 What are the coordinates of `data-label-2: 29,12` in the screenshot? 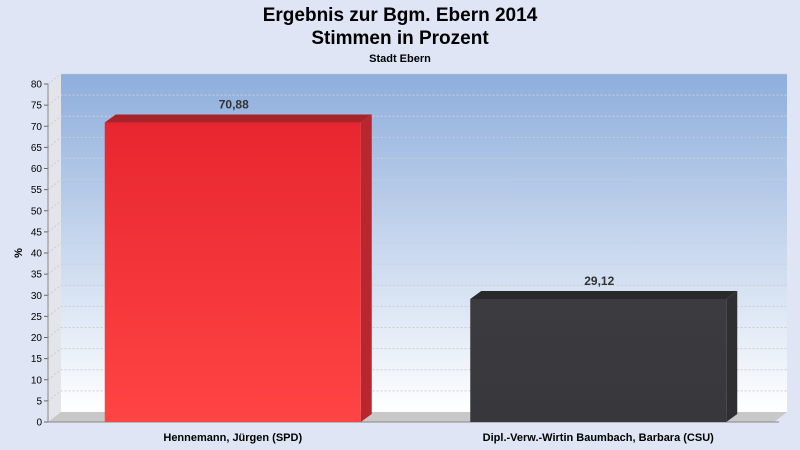 It's located at (599, 281).